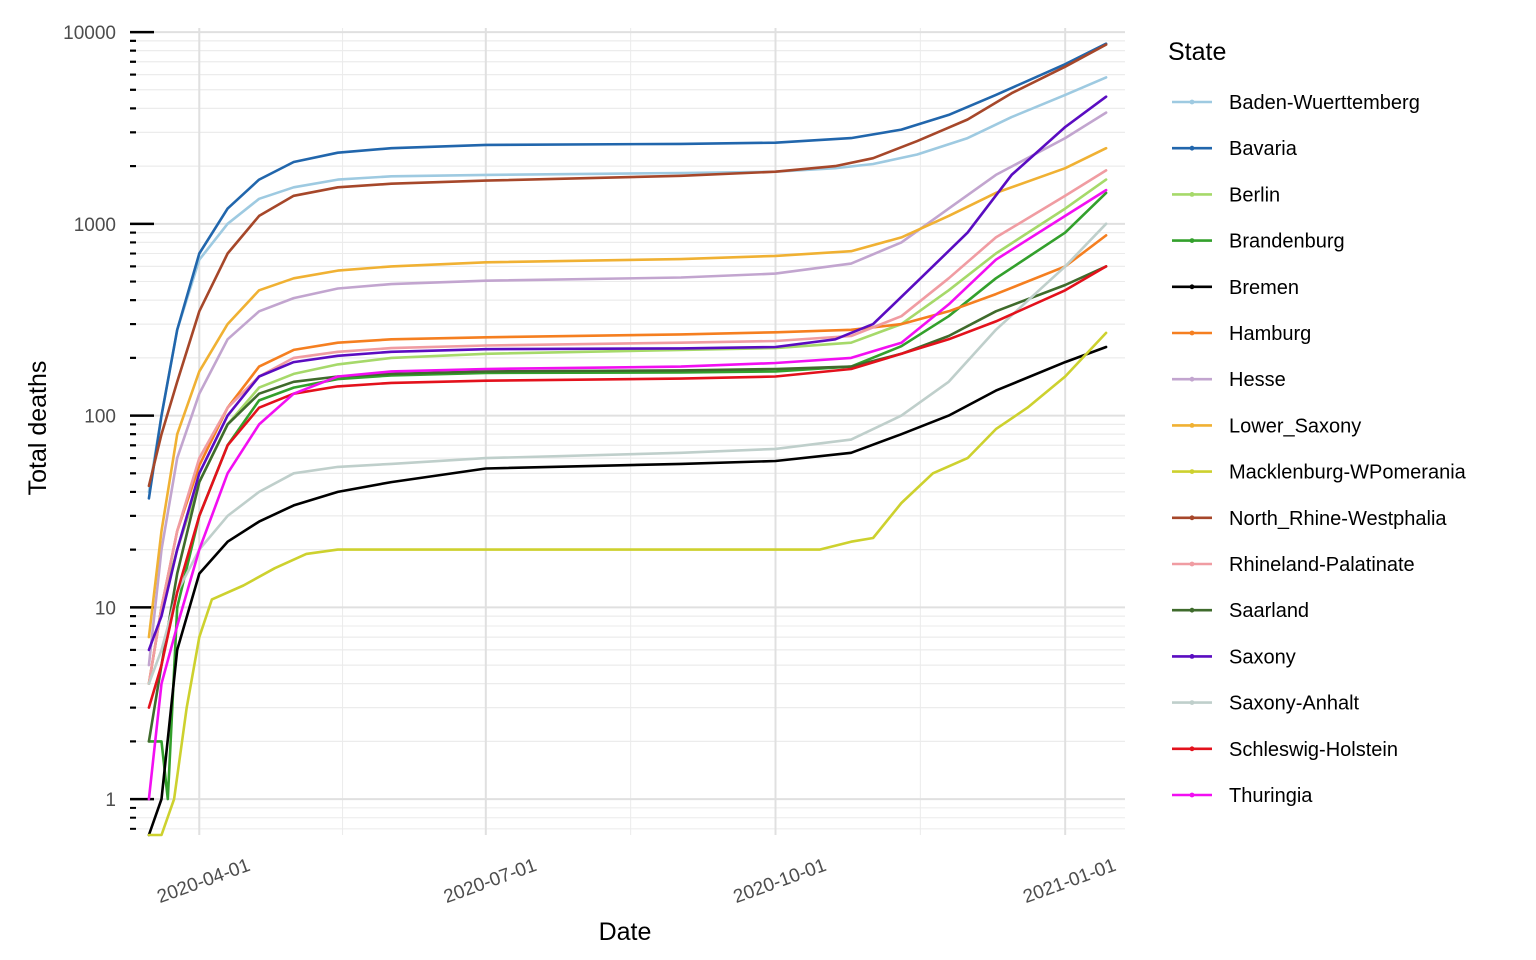 The width and height of the screenshot is (1536, 960). What do you see at coordinates (203, 881) in the screenshot?
I see `x-tick-label: 2020-04-01` at bounding box center [203, 881].